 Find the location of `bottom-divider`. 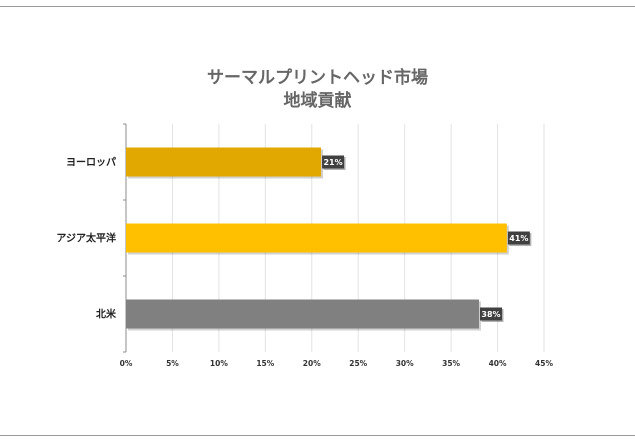

bottom-divider is located at coordinates (317, 435).